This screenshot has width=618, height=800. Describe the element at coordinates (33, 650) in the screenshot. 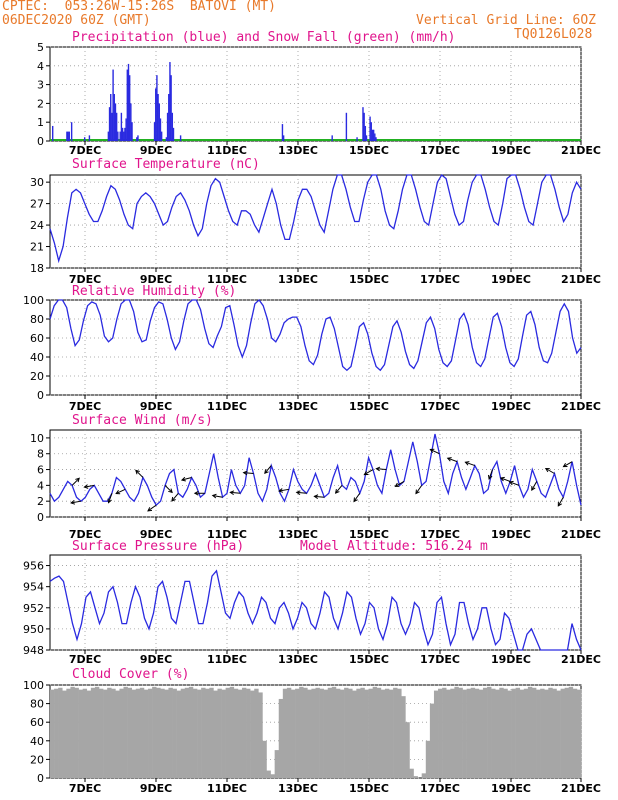

I see `y-tick-label: 948` at that location.